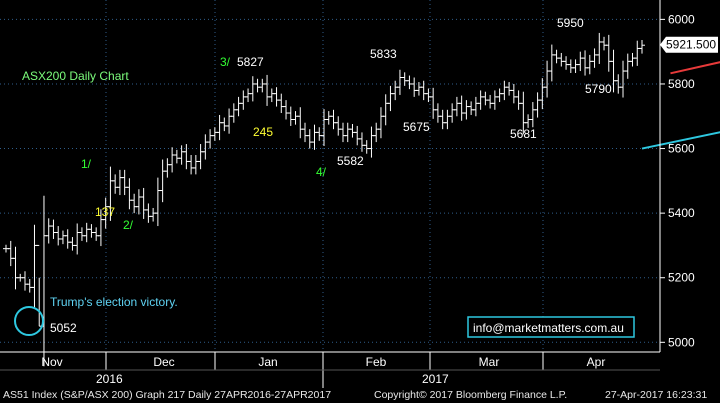 Image resolution: width=720 pixels, height=403 pixels. What do you see at coordinates (163, 362) in the screenshot?
I see `month-label: Dec` at bounding box center [163, 362].